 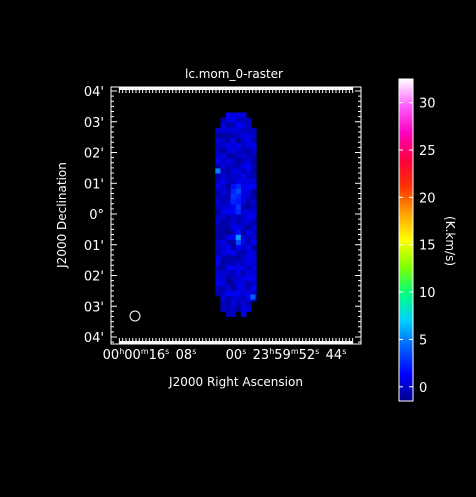 What do you see at coordinates (427, 293) in the screenshot?
I see `colorbar-tick-label: 10` at bounding box center [427, 293].